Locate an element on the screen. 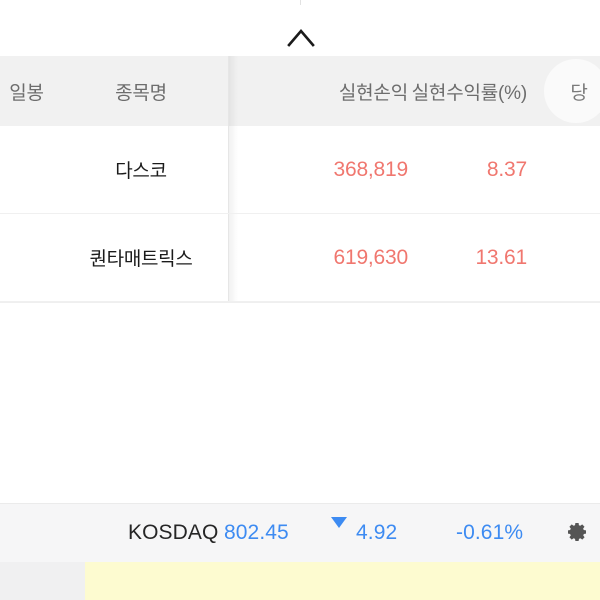 This screenshot has height=600, width=600. cell-realized-pl: 619,630 is located at coordinates (326, 257).